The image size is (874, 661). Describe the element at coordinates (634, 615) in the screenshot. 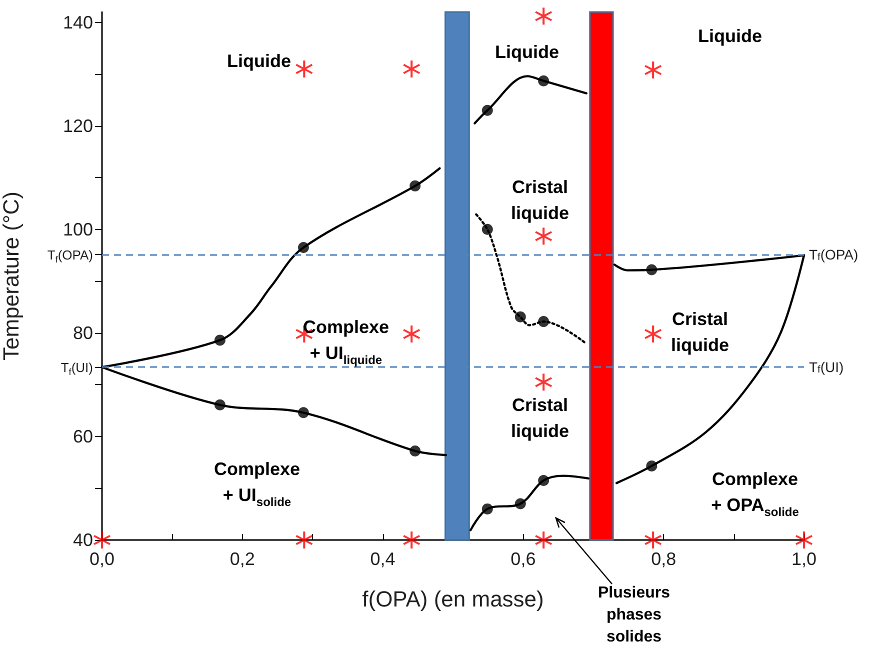

I see `text: Plusieurs phases solides` at that location.